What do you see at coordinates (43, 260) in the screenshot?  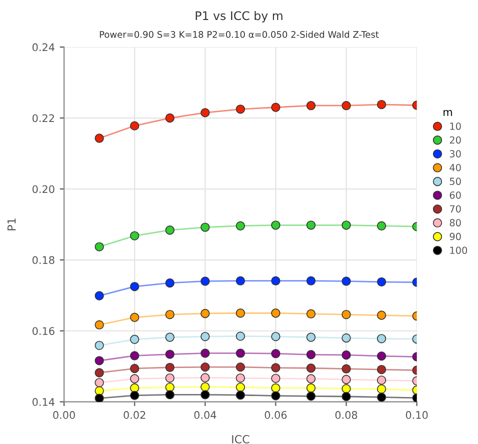 I see `y-tick-label: 0.18` at bounding box center [43, 260].